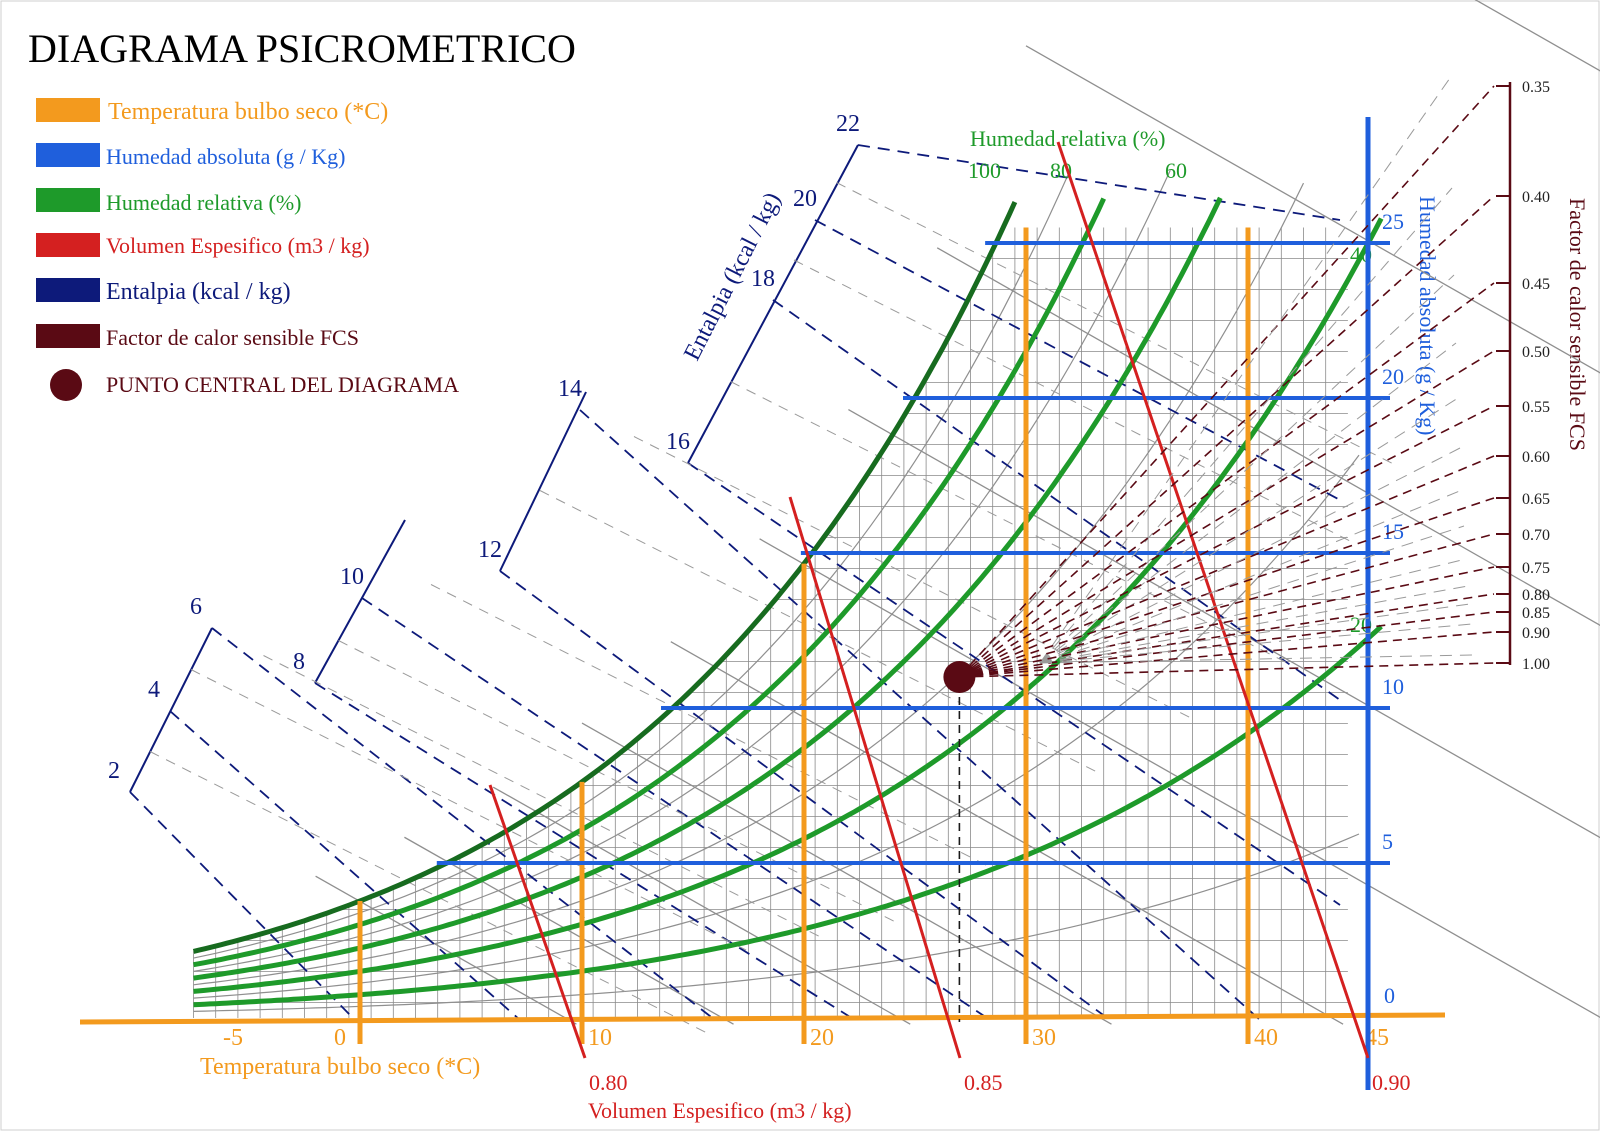 The image size is (1600, 1131). Describe the element at coordinates (822, 1038) in the screenshot. I see `dry-bulb-tick-label: 20` at that location.